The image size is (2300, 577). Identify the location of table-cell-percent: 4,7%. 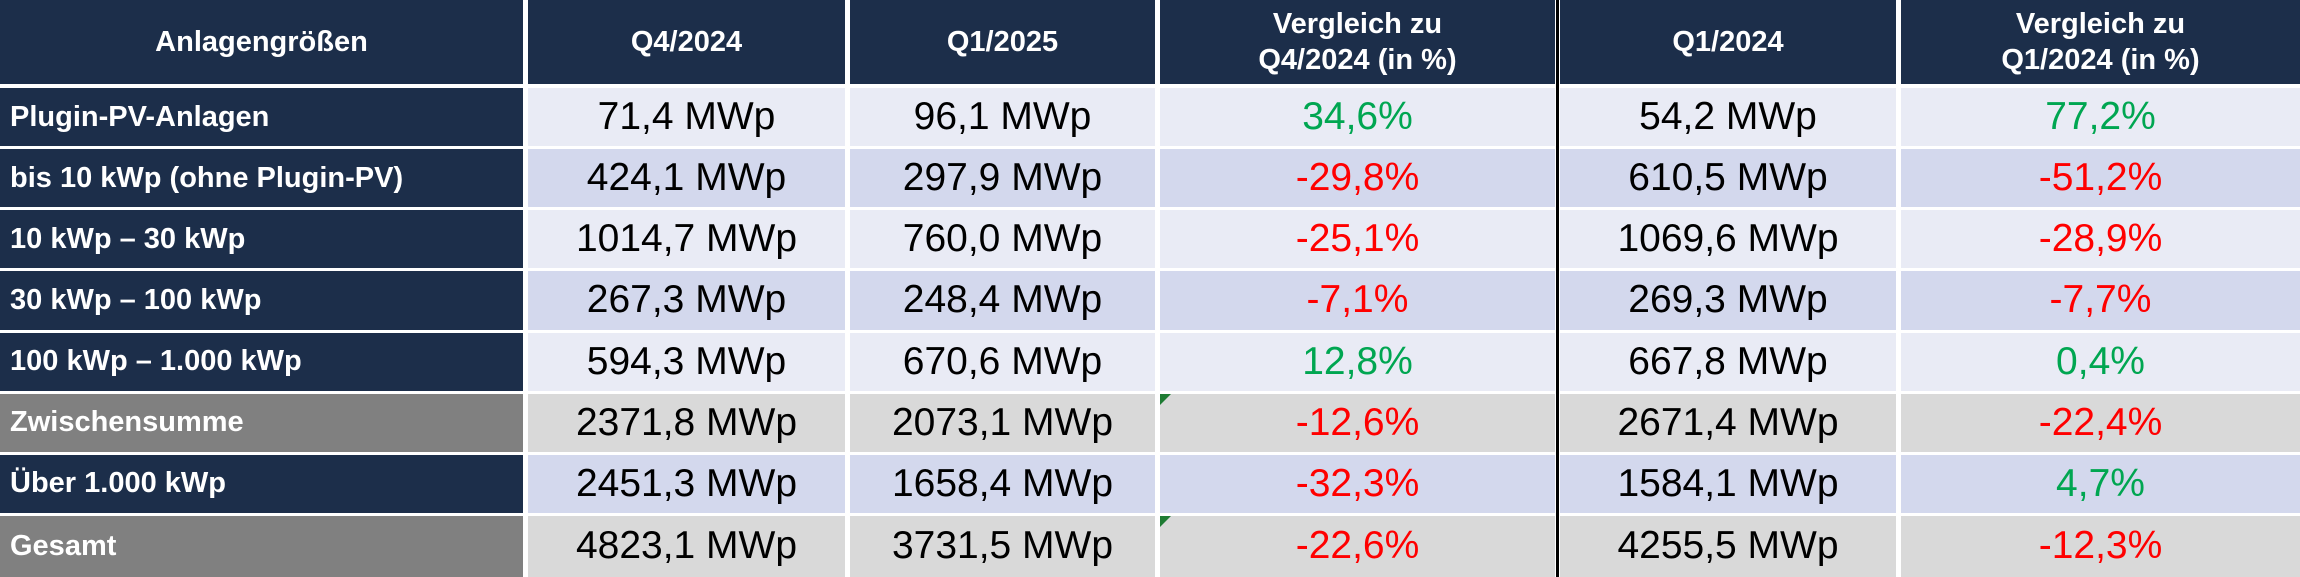
(2100, 485).